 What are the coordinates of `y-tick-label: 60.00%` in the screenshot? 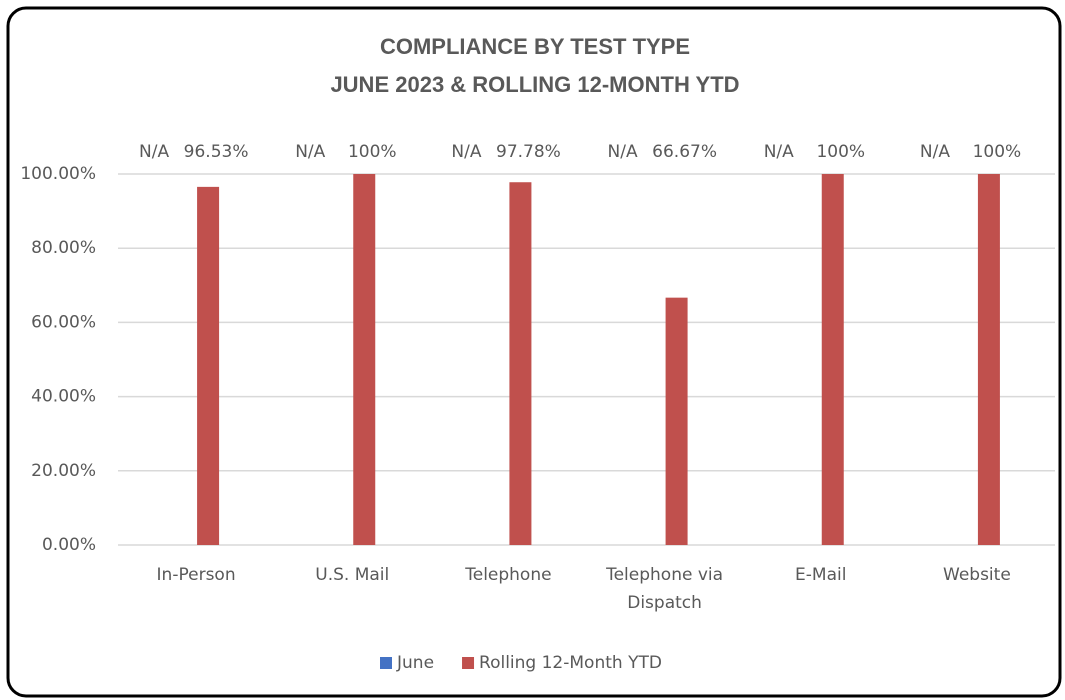 It's located at (63, 322).